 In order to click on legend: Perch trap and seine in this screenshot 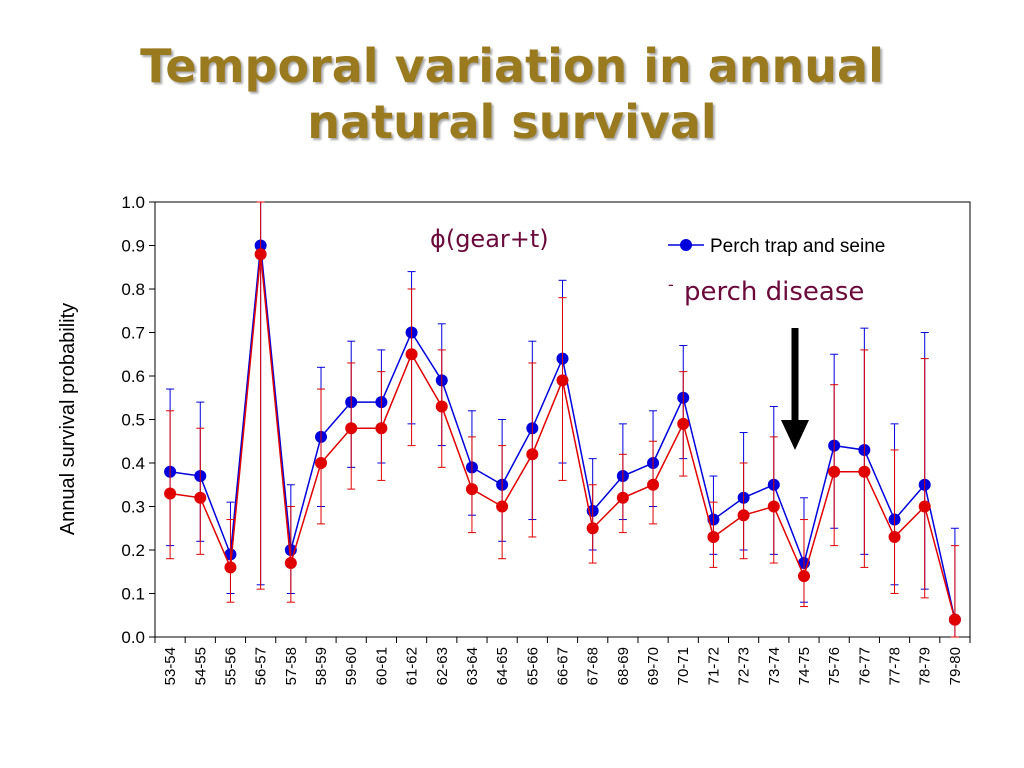, I will do `click(776, 246)`.